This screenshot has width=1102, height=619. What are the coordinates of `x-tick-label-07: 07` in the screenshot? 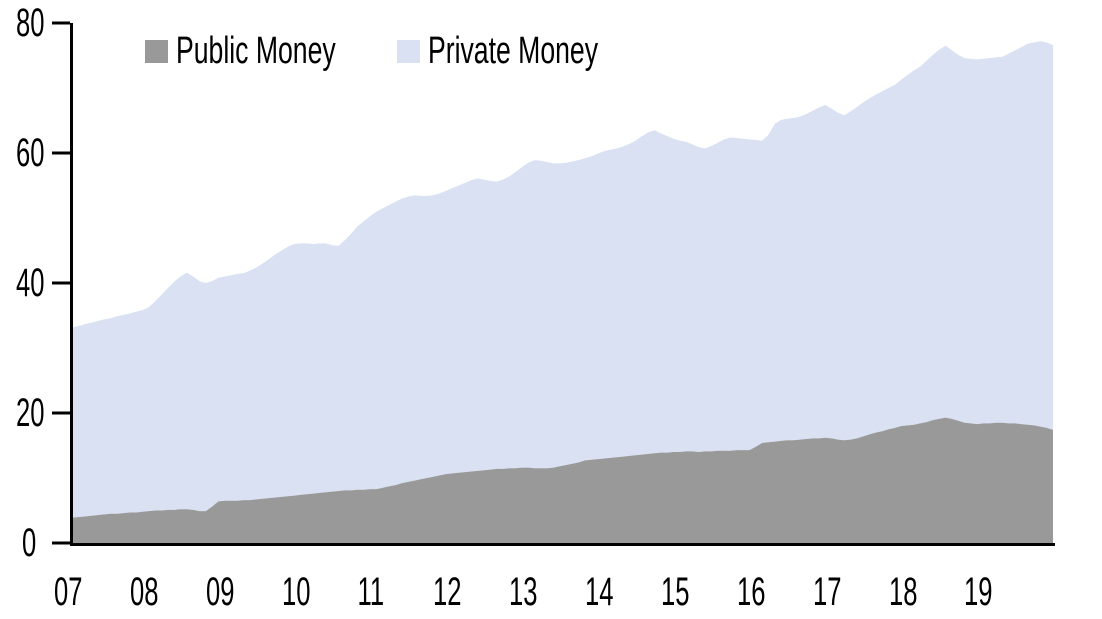 It's located at (68, 592).